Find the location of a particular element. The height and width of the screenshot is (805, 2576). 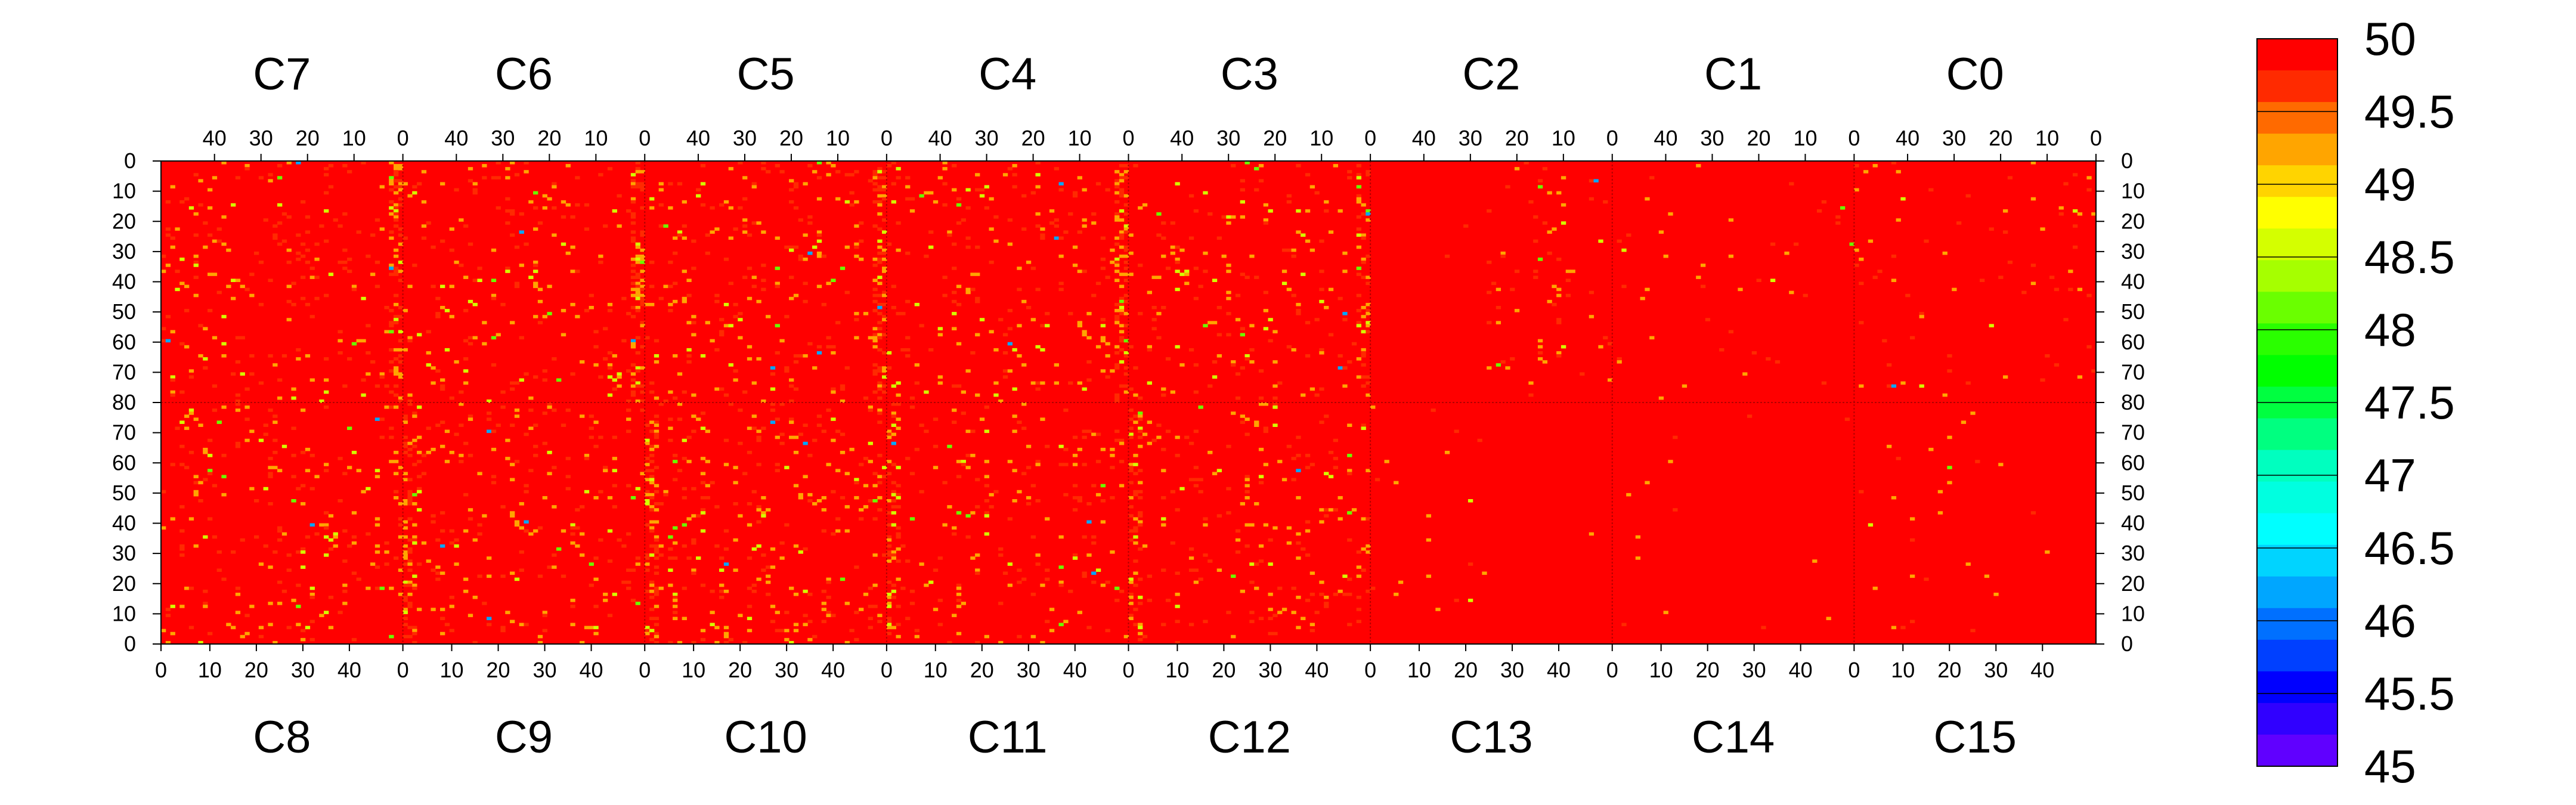

bottom-x-tick-label: 40 is located at coordinates (1075, 670).